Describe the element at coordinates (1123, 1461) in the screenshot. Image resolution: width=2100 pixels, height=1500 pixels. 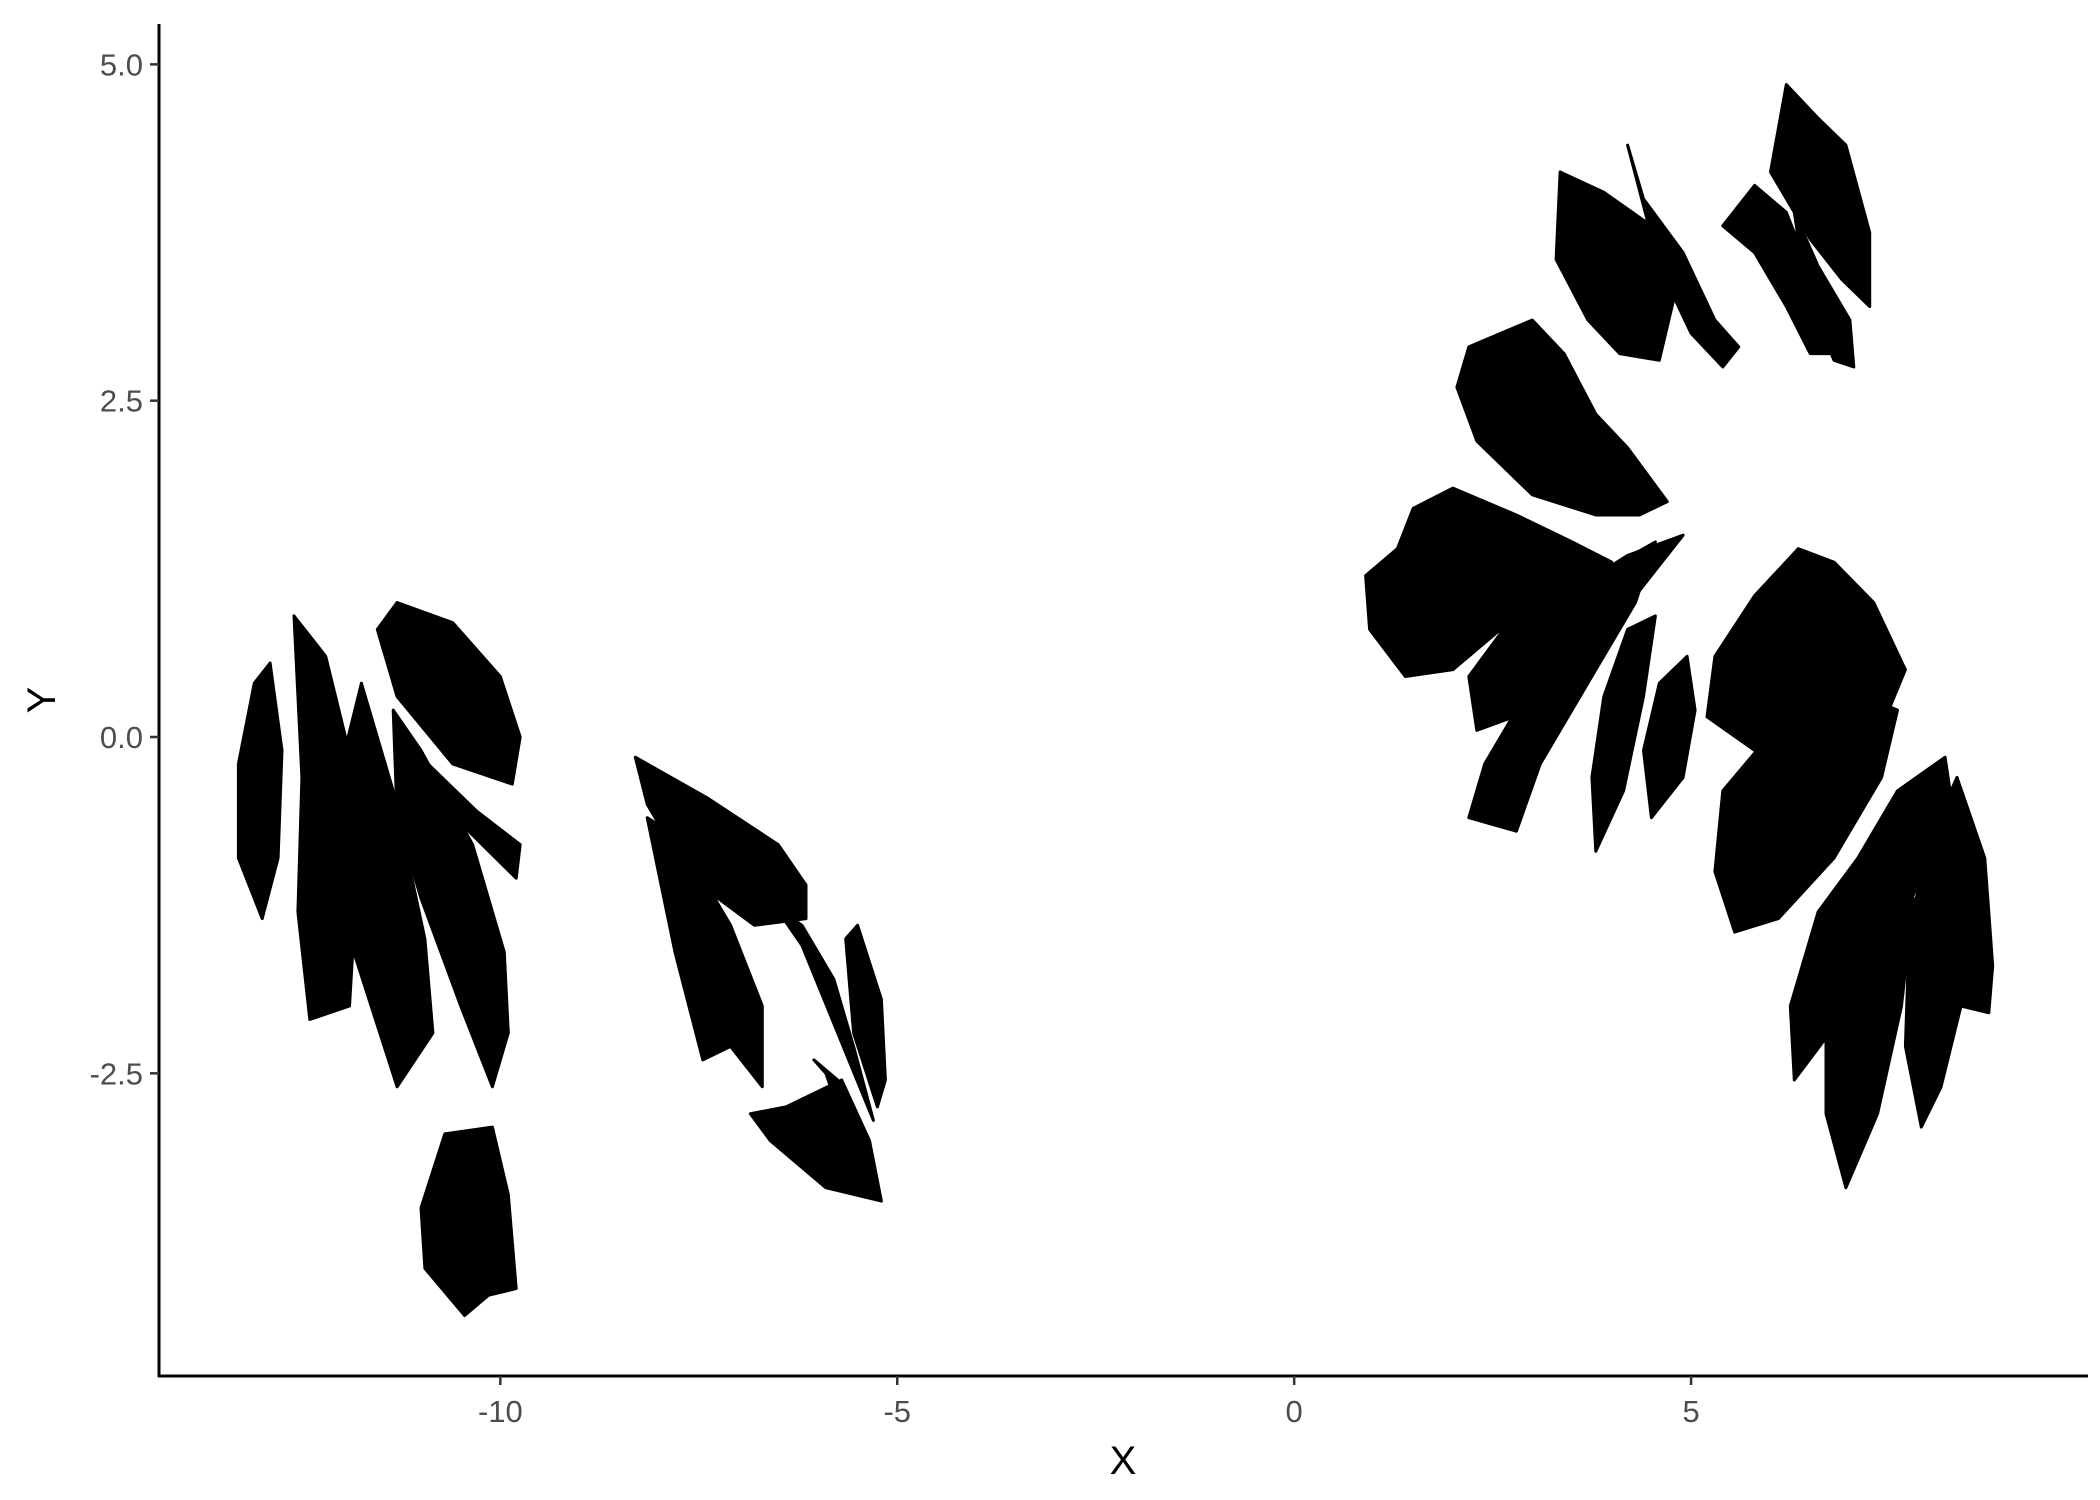
I see `x-axis-title: X` at that location.